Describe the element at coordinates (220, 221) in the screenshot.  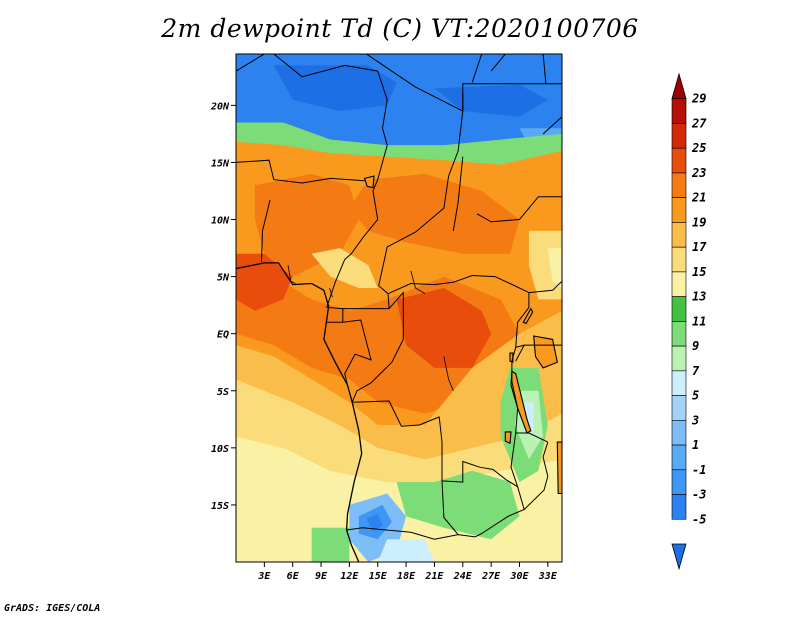
I see `lat-tick-label: 10N` at that location.